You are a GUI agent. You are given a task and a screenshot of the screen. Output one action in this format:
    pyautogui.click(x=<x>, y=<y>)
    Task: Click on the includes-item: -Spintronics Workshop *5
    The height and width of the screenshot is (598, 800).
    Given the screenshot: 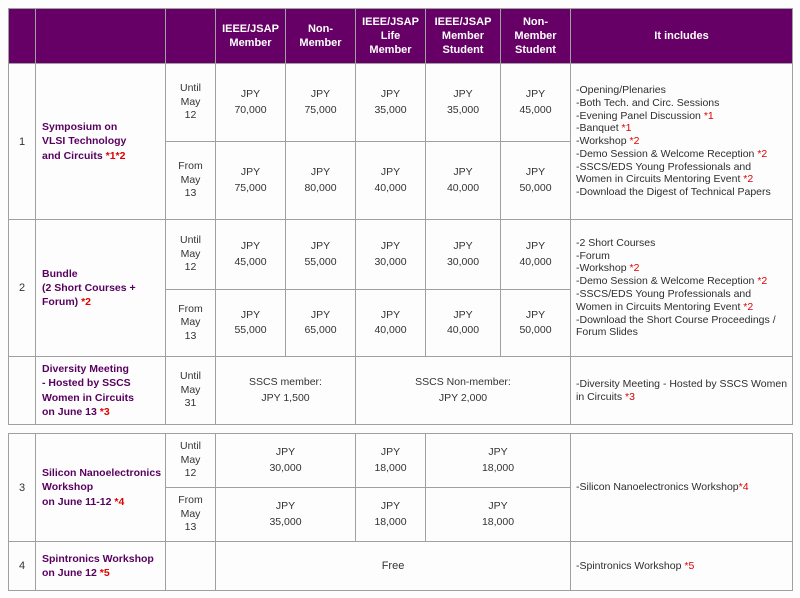 What is the action you would take?
    pyautogui.click(x=682, y=566)
    